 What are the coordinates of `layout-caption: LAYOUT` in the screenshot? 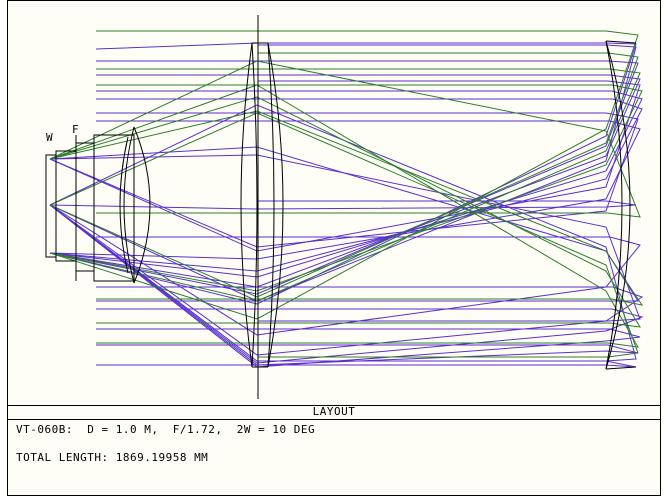 It's located at (334, 411).